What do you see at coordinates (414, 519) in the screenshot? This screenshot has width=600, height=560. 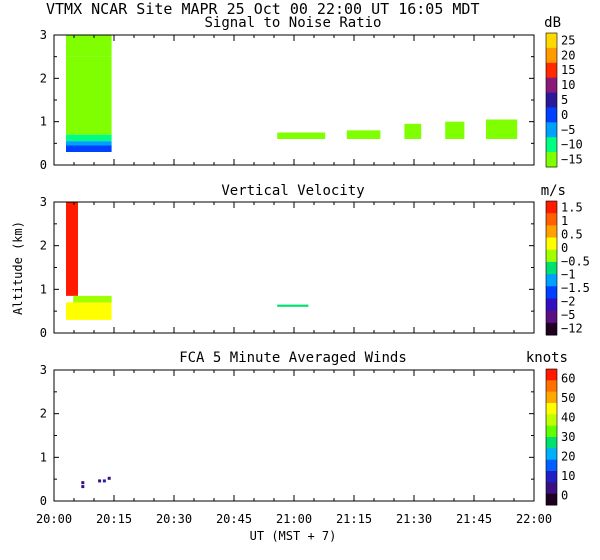 I see `x-tick-label: 21:30` at bounding box center [414, 519].